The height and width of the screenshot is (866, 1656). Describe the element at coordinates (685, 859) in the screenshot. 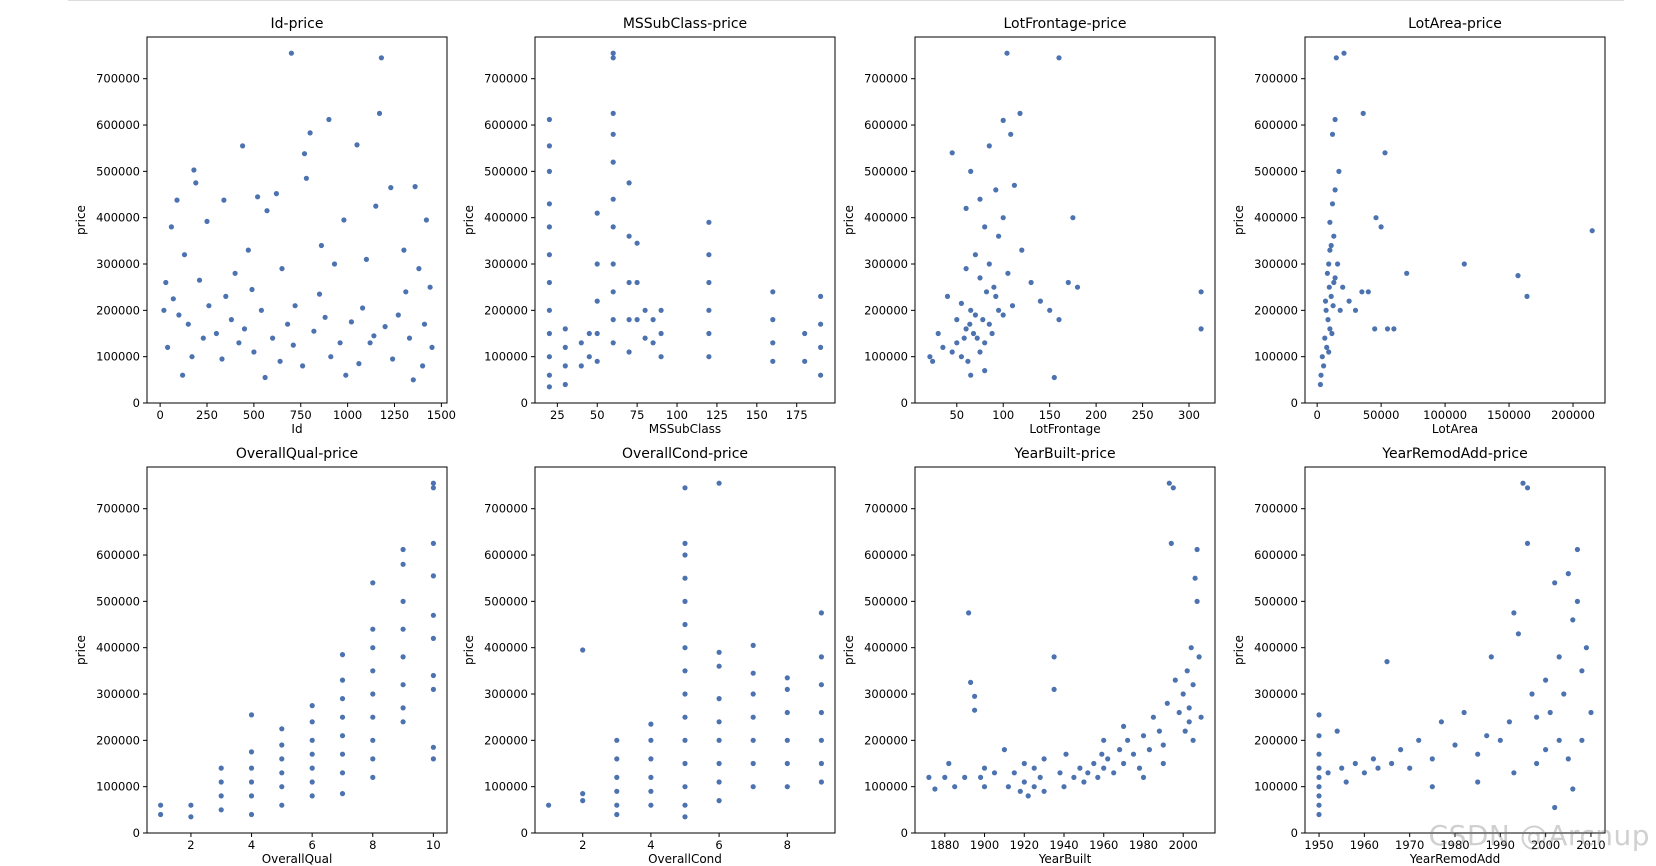

I see `x-axis-label: OverallCond` at that location.